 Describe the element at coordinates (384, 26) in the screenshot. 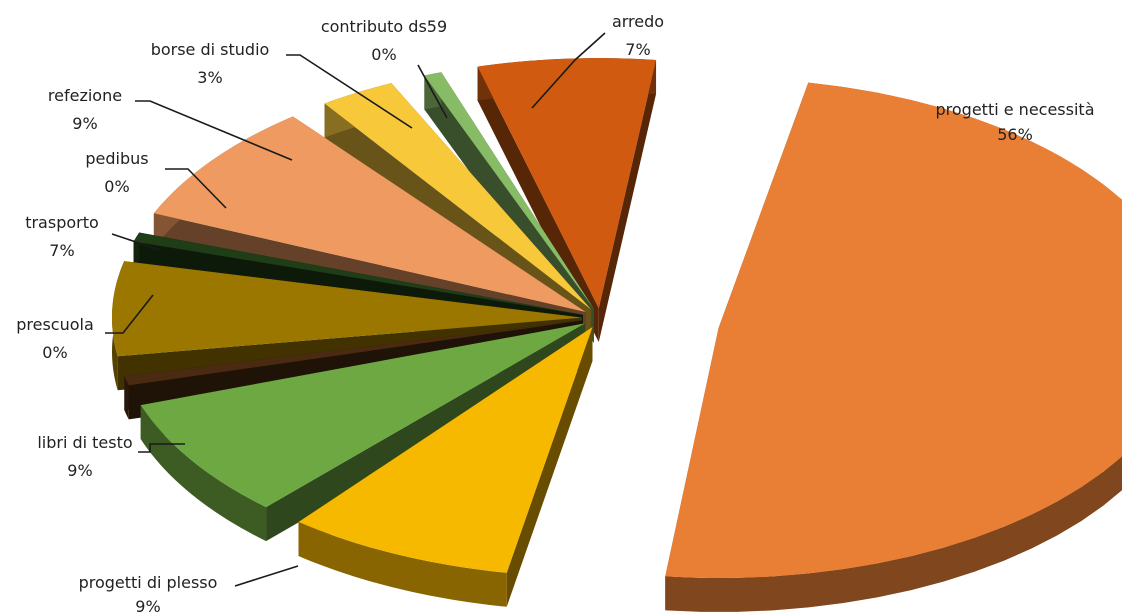

I see `slice-label-name: contributo ds59` at that location.